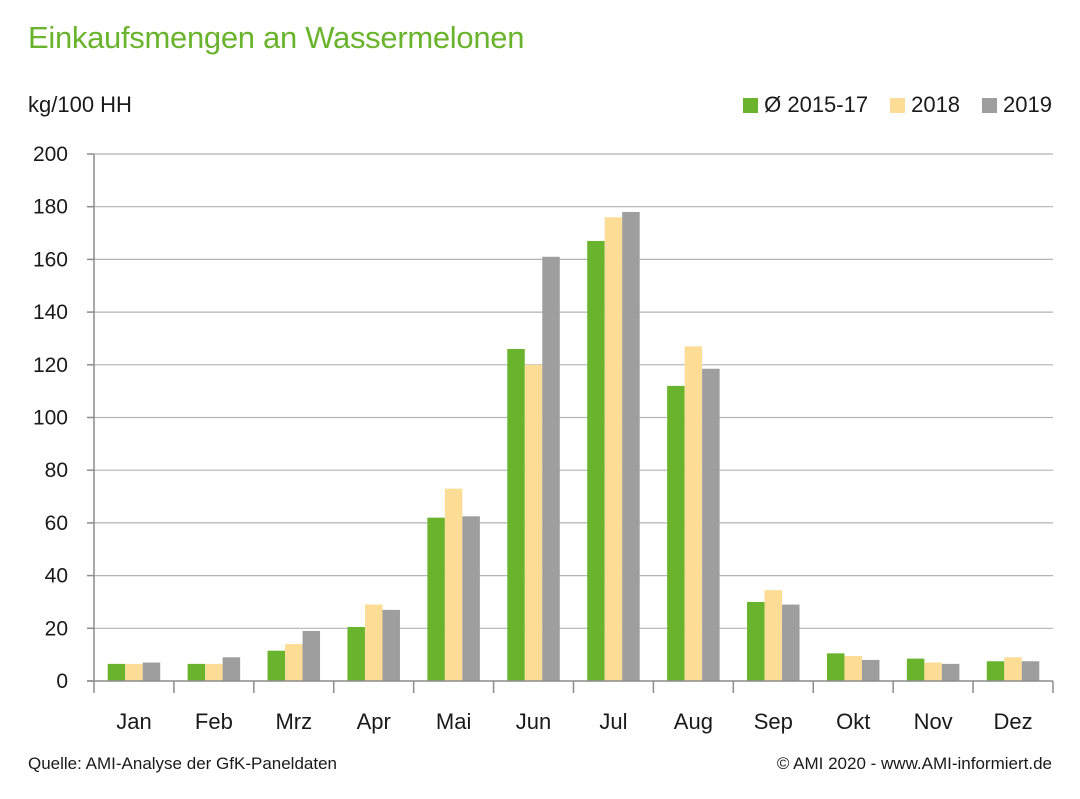 This screenshot has width=1080, height=799. What do you see at coordinates (56, 576) in the screenshot?
I see `y-tick-label: 40` at bounding box center [56, 576].